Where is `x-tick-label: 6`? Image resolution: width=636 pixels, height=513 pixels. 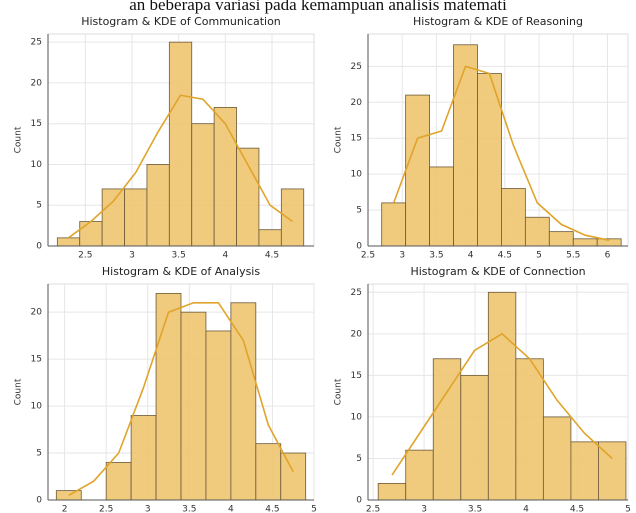
x-tick-label: 6 is located at coordinates (608, 256).